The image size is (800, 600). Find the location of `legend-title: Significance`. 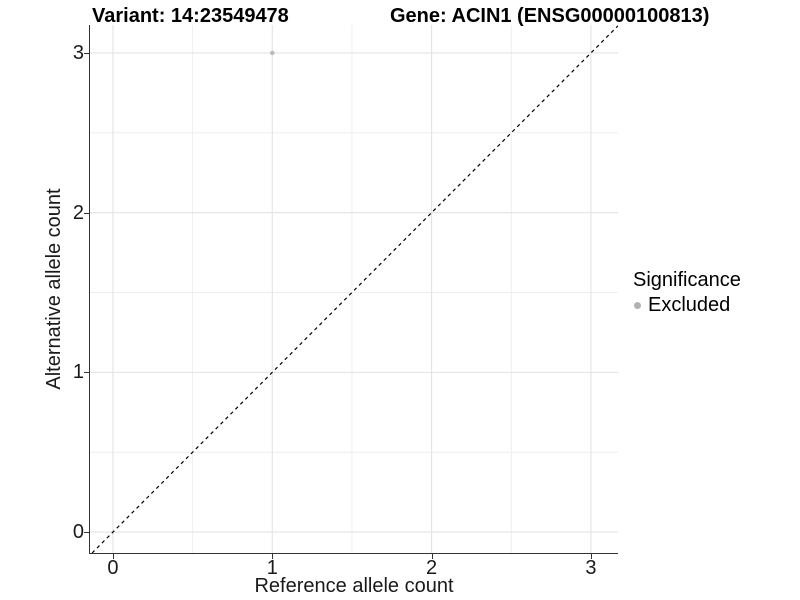

legend-title: Significance is located at coordinates (687, 280).